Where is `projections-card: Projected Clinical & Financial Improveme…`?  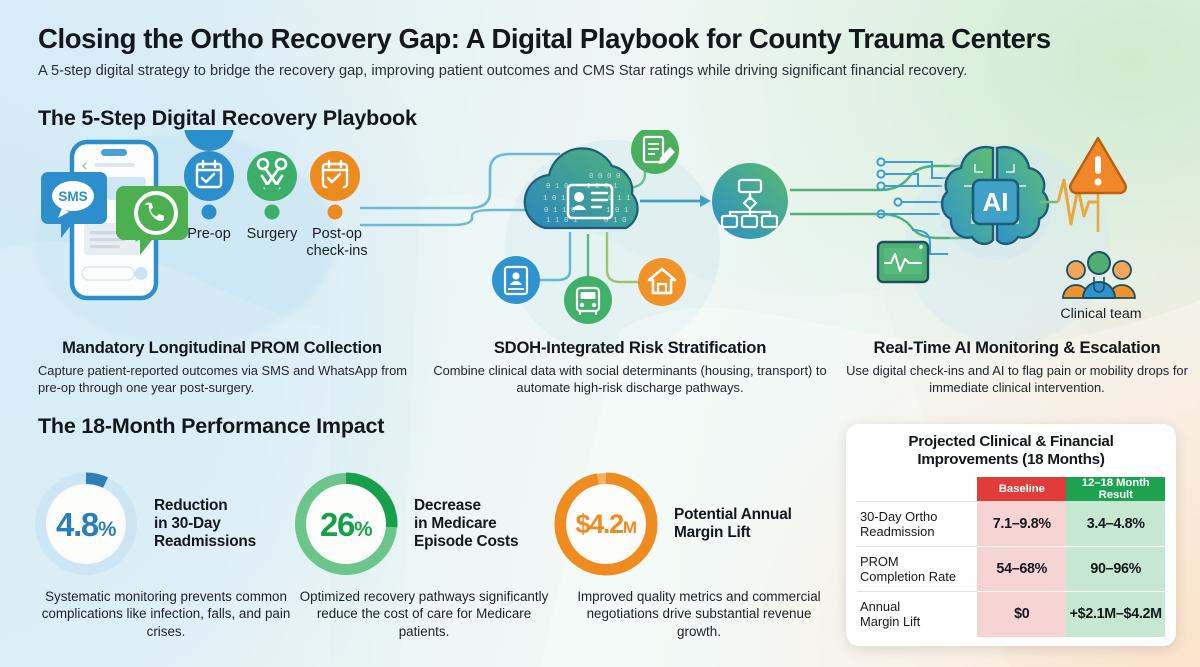
projections-card: Projected Clinical & Financial Improveme… is located at coordinates (1011, 535).